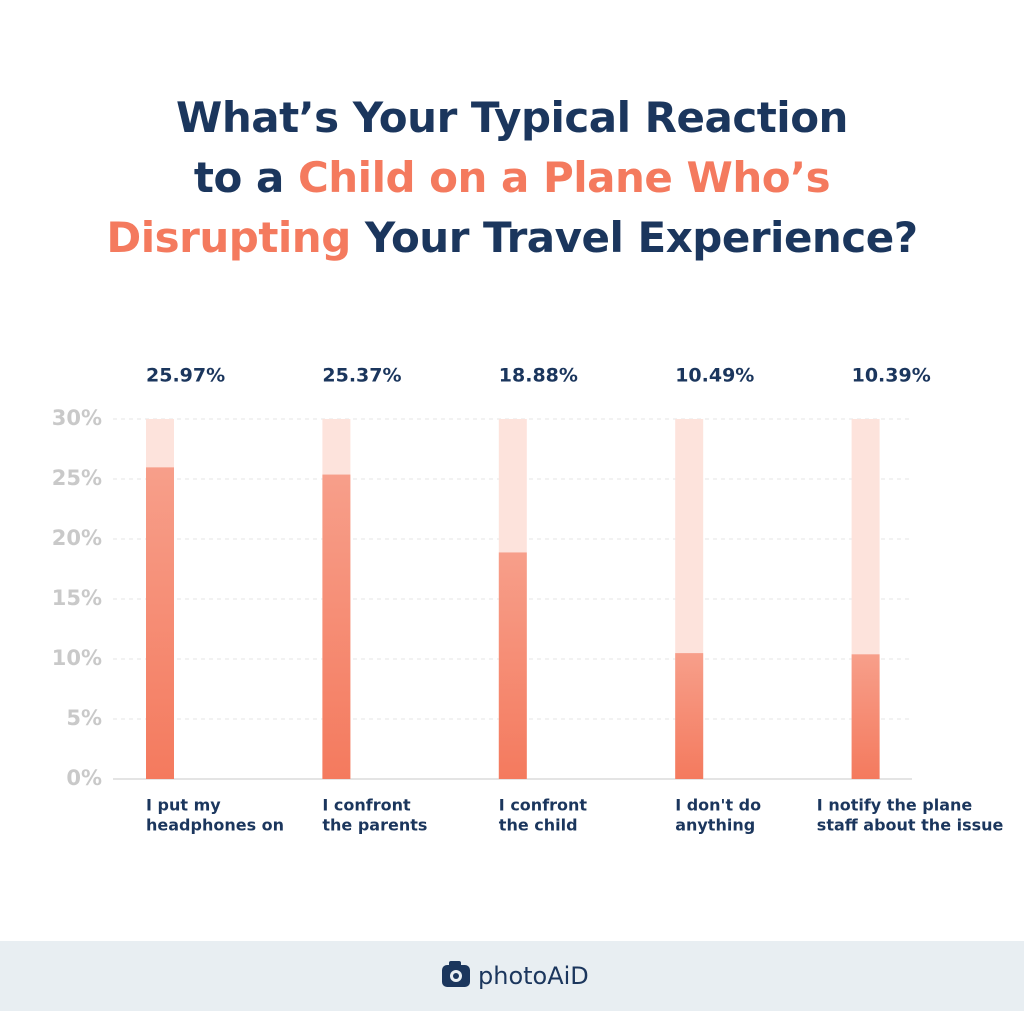 Image resolution: width=1024 pixels, height=1015 pixels. What do you see at coordinates (715, 825) in the screenshot?
I see `x-tick-label: anything` at bounding box center [715, 825].